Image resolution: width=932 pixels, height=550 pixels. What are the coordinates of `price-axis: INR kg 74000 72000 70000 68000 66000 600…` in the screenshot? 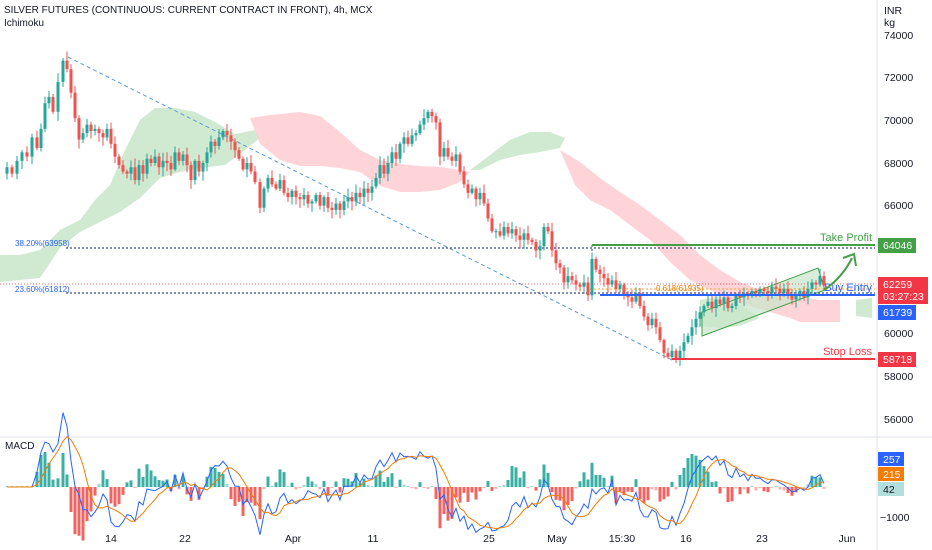 It's located at (898, 215).